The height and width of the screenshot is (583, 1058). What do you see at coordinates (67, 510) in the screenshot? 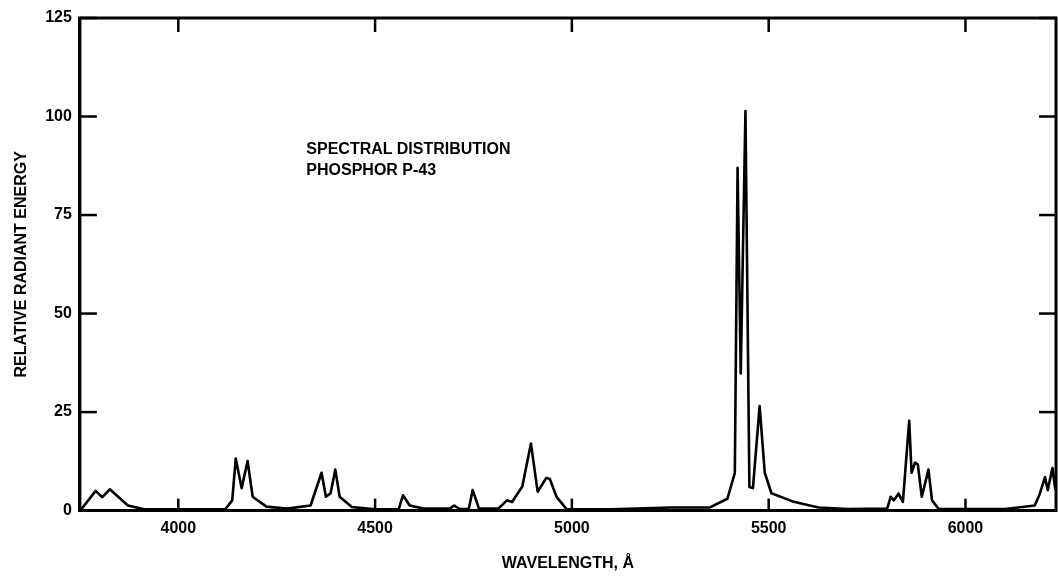
I see `y-tick-label: 0` at bounding box center [67, 510].